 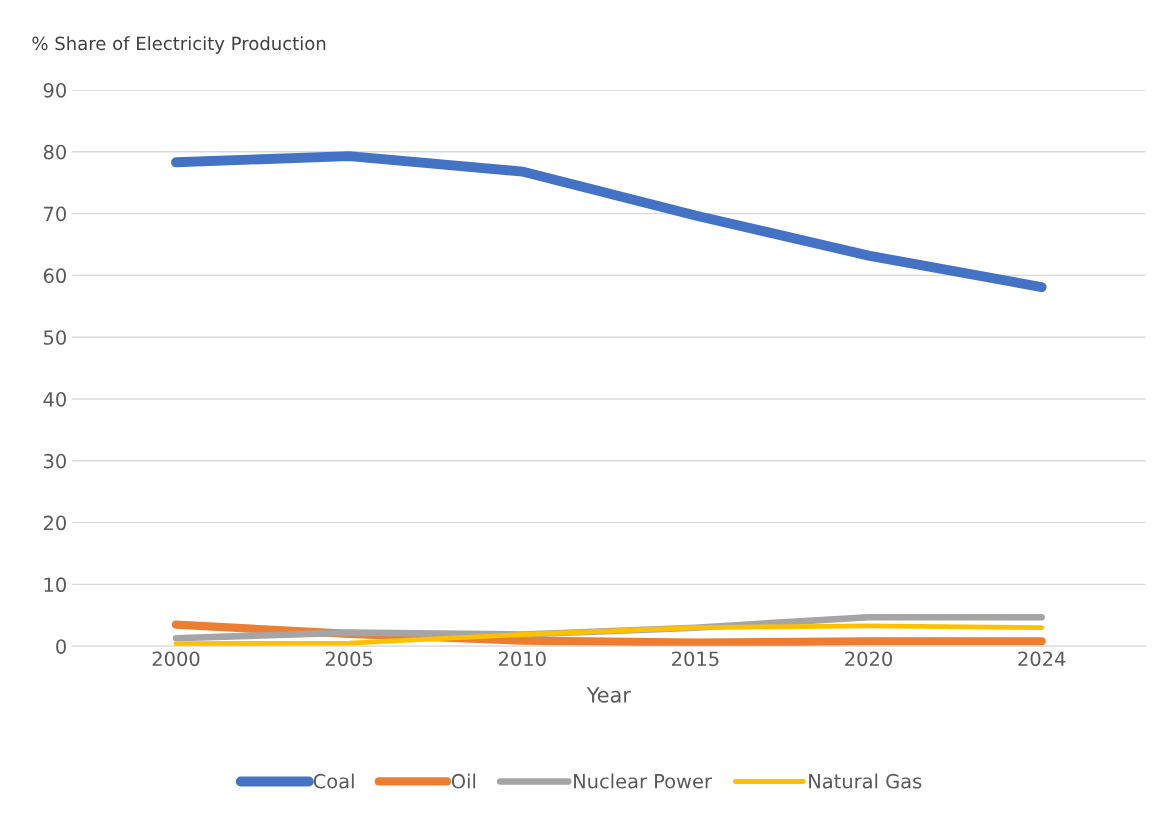 I want to click on y-tick-label: 70, so click(x=55, y=214).